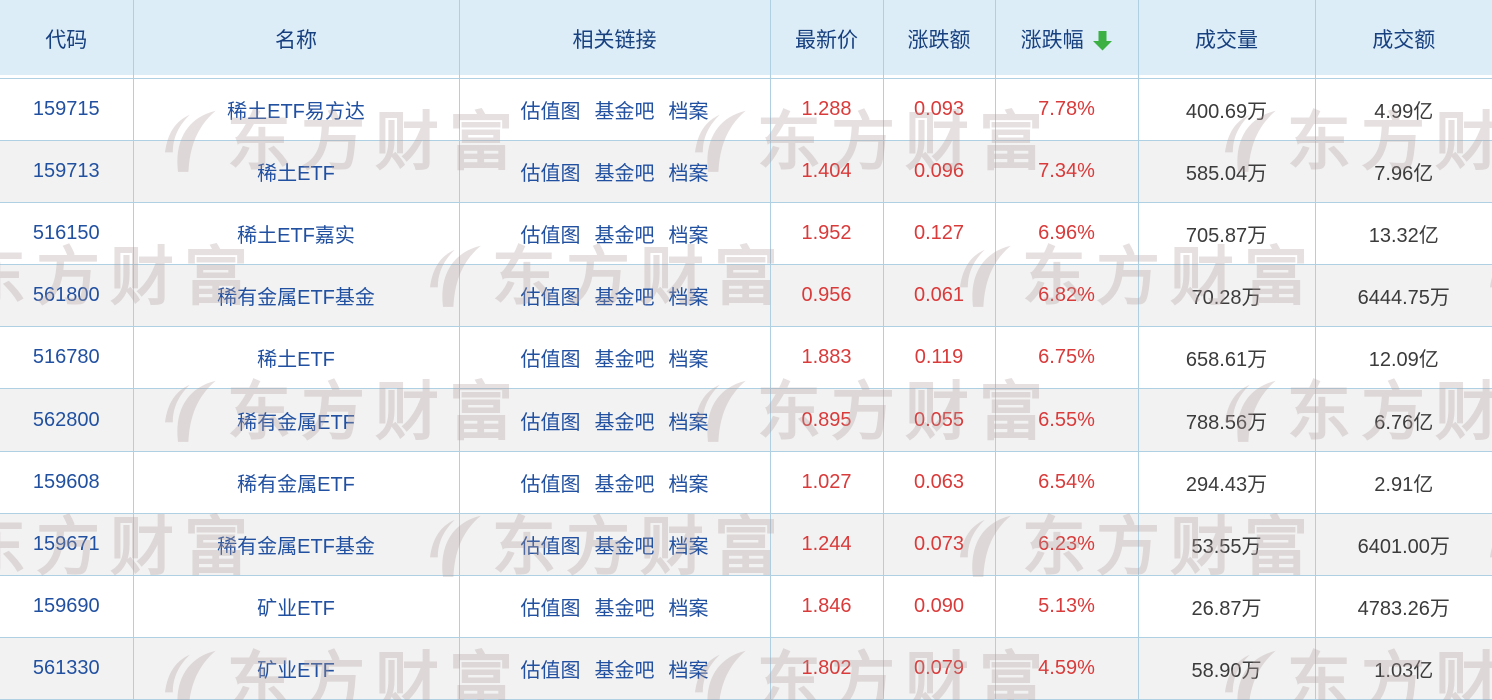 Image resolution: width=1492 pixels, height=700 pixels. Describe the element at coordinates (296, 111) in the screenshot. I see `fund-name-link: 稀土ETF易方达` at that location.